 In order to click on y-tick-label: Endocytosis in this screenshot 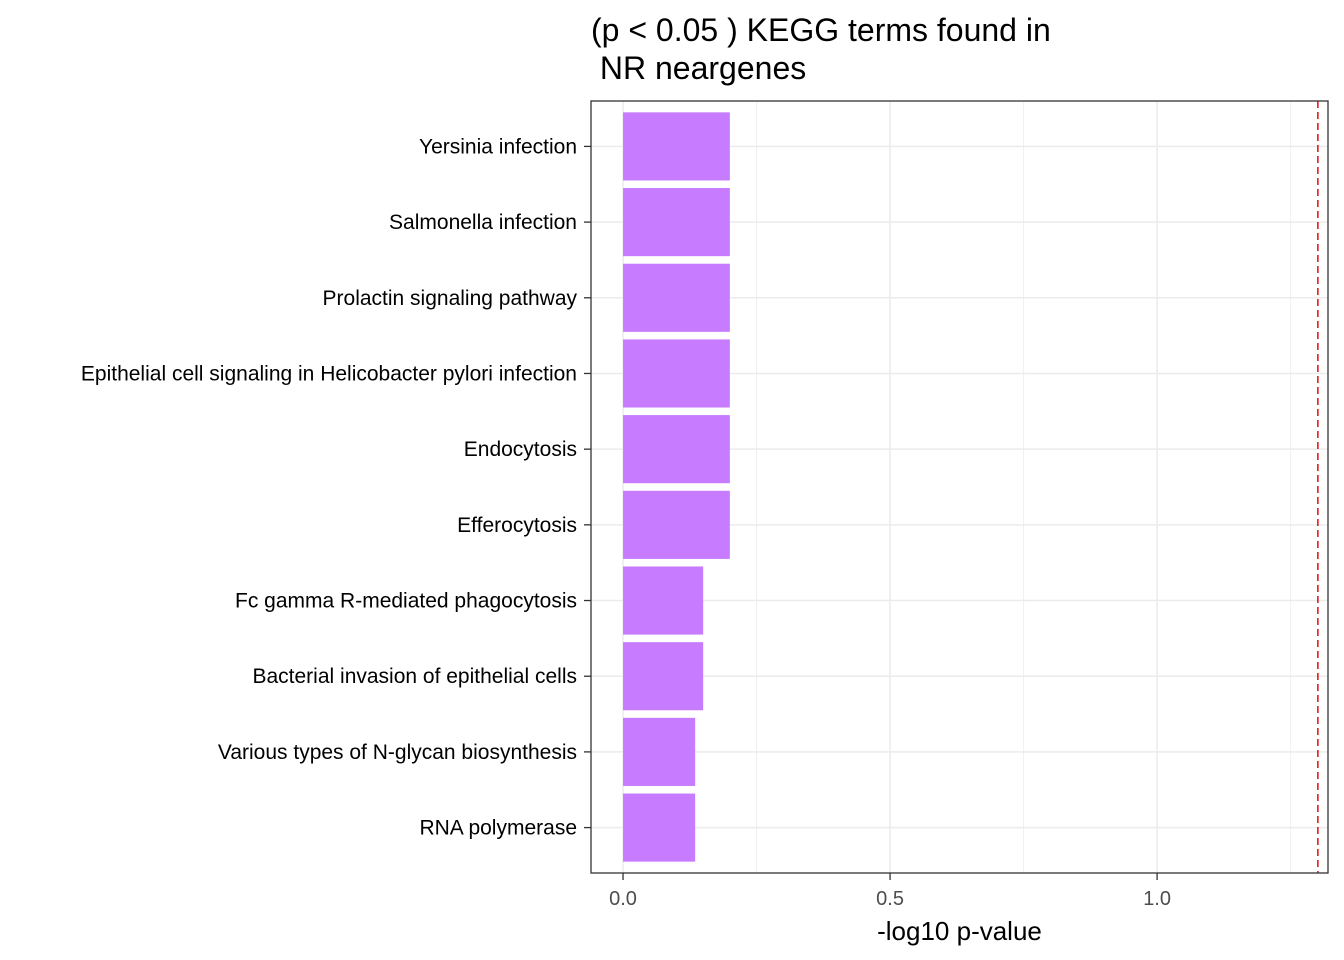, I will do `click(520, 449)`.